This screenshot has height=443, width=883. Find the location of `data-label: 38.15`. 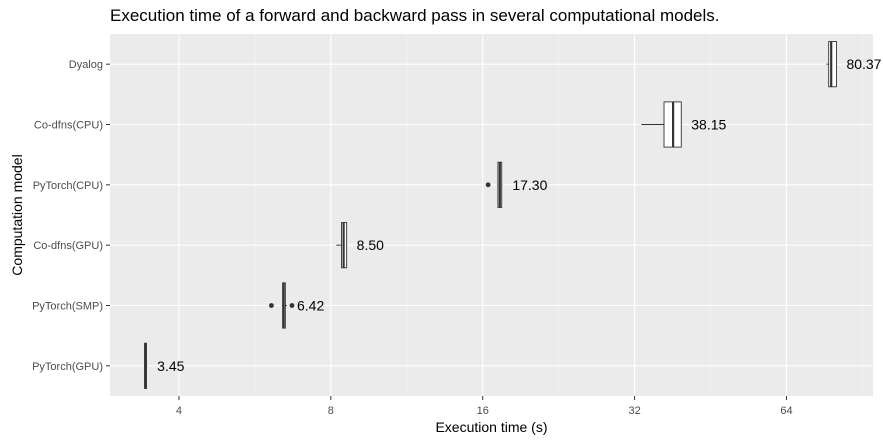

data-label: 38.15 is located at coordinates (708, 125).